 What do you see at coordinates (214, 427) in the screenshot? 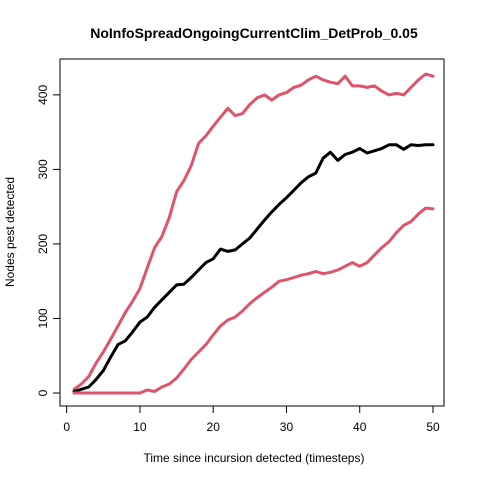
I see `x-tick-label: 20` at bounding box center [214, 427].